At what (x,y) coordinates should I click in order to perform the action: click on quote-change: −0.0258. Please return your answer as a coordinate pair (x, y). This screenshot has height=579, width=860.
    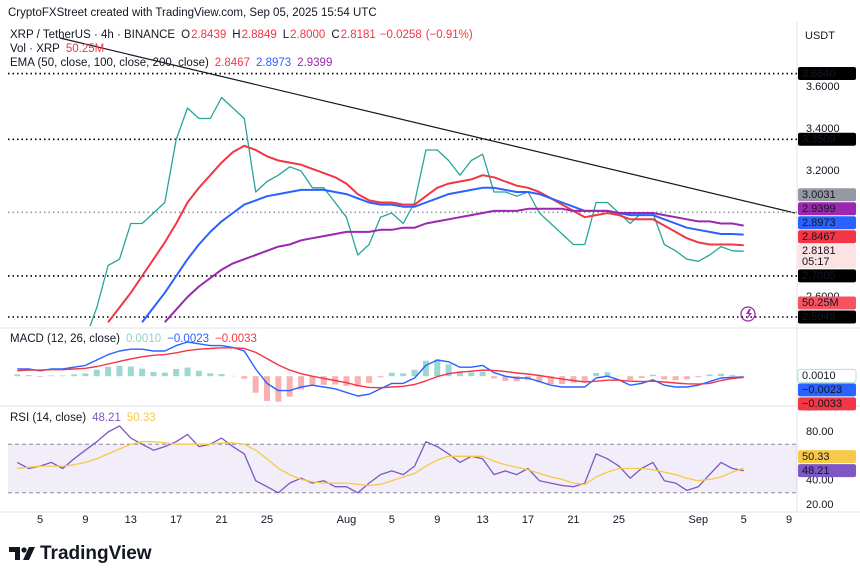
    Looking at the image, I should click on (401, 35).